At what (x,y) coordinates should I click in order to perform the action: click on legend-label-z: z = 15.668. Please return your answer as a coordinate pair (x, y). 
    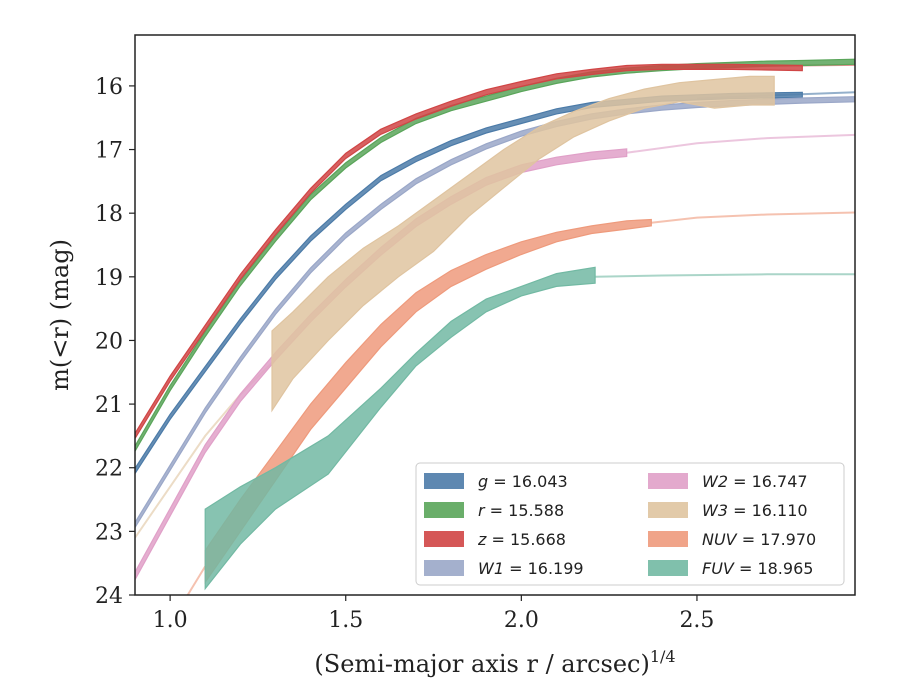
    Looking at the image, I should click on (521, 539).